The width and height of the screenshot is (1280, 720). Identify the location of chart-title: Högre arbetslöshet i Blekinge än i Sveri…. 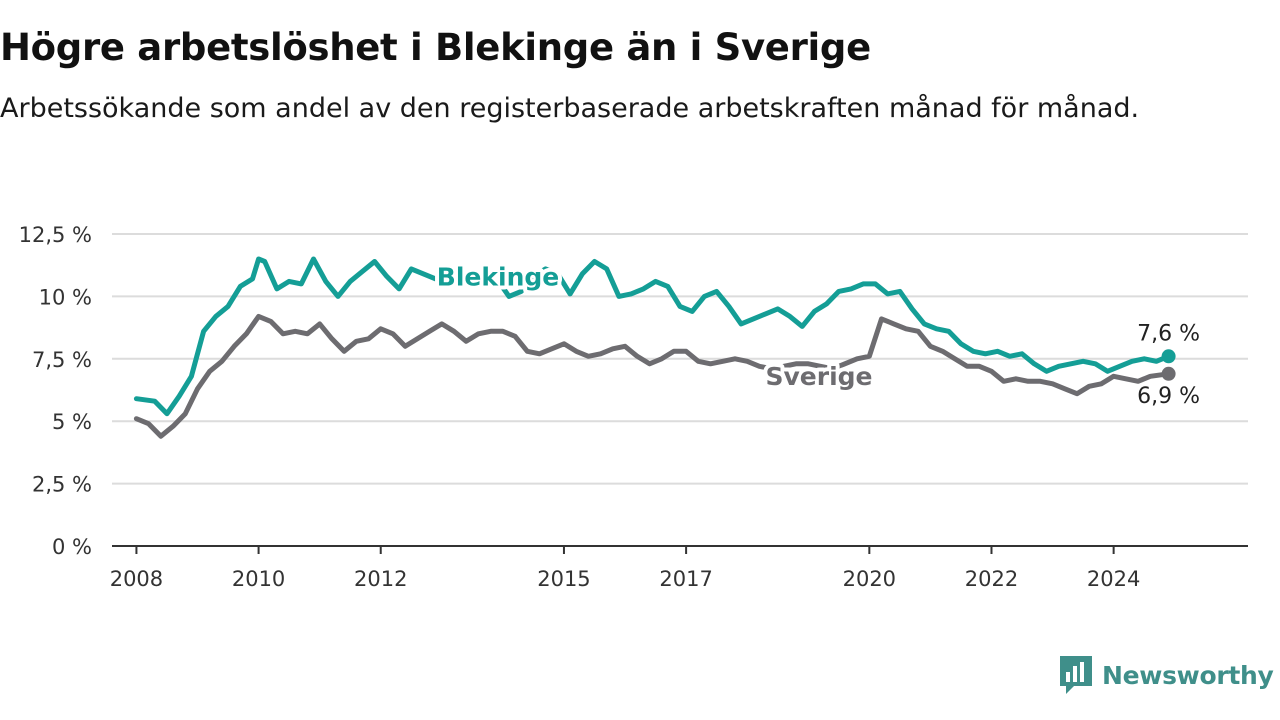
(435, 47).